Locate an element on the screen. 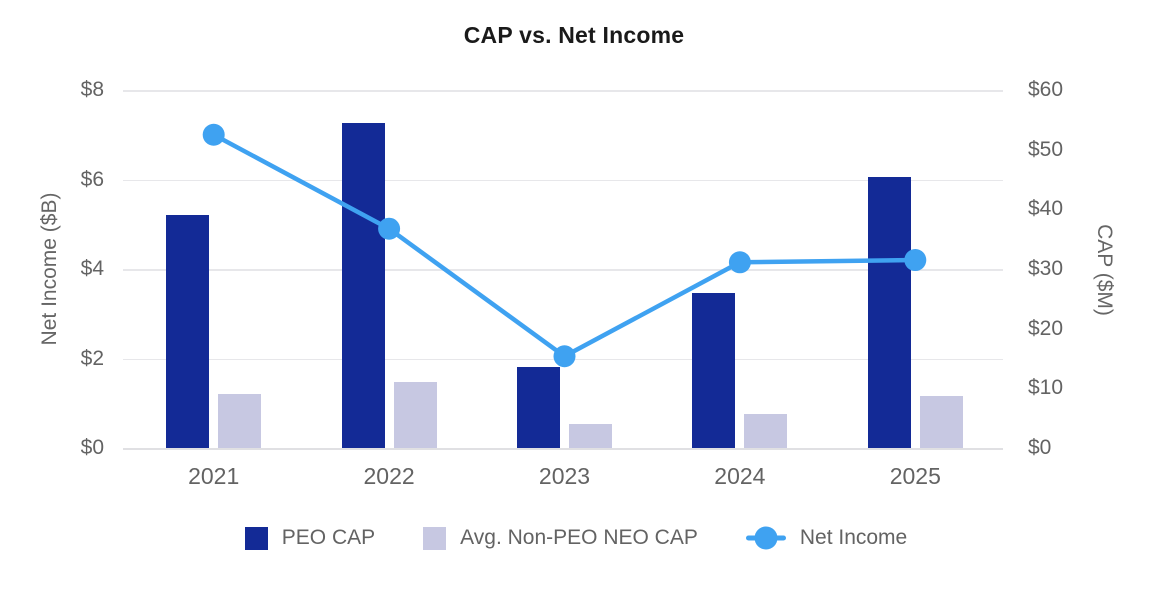 This screenshot has width=1152, height=594. bar-peo-cap-2023 is located at coordinates (538, 407).